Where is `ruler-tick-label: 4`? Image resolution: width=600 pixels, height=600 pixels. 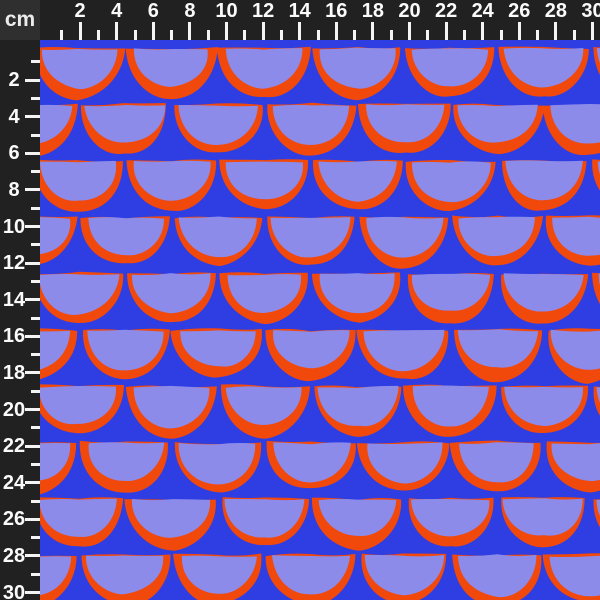
ruler-tick-label: 4 is located at coordinates (14, 116).